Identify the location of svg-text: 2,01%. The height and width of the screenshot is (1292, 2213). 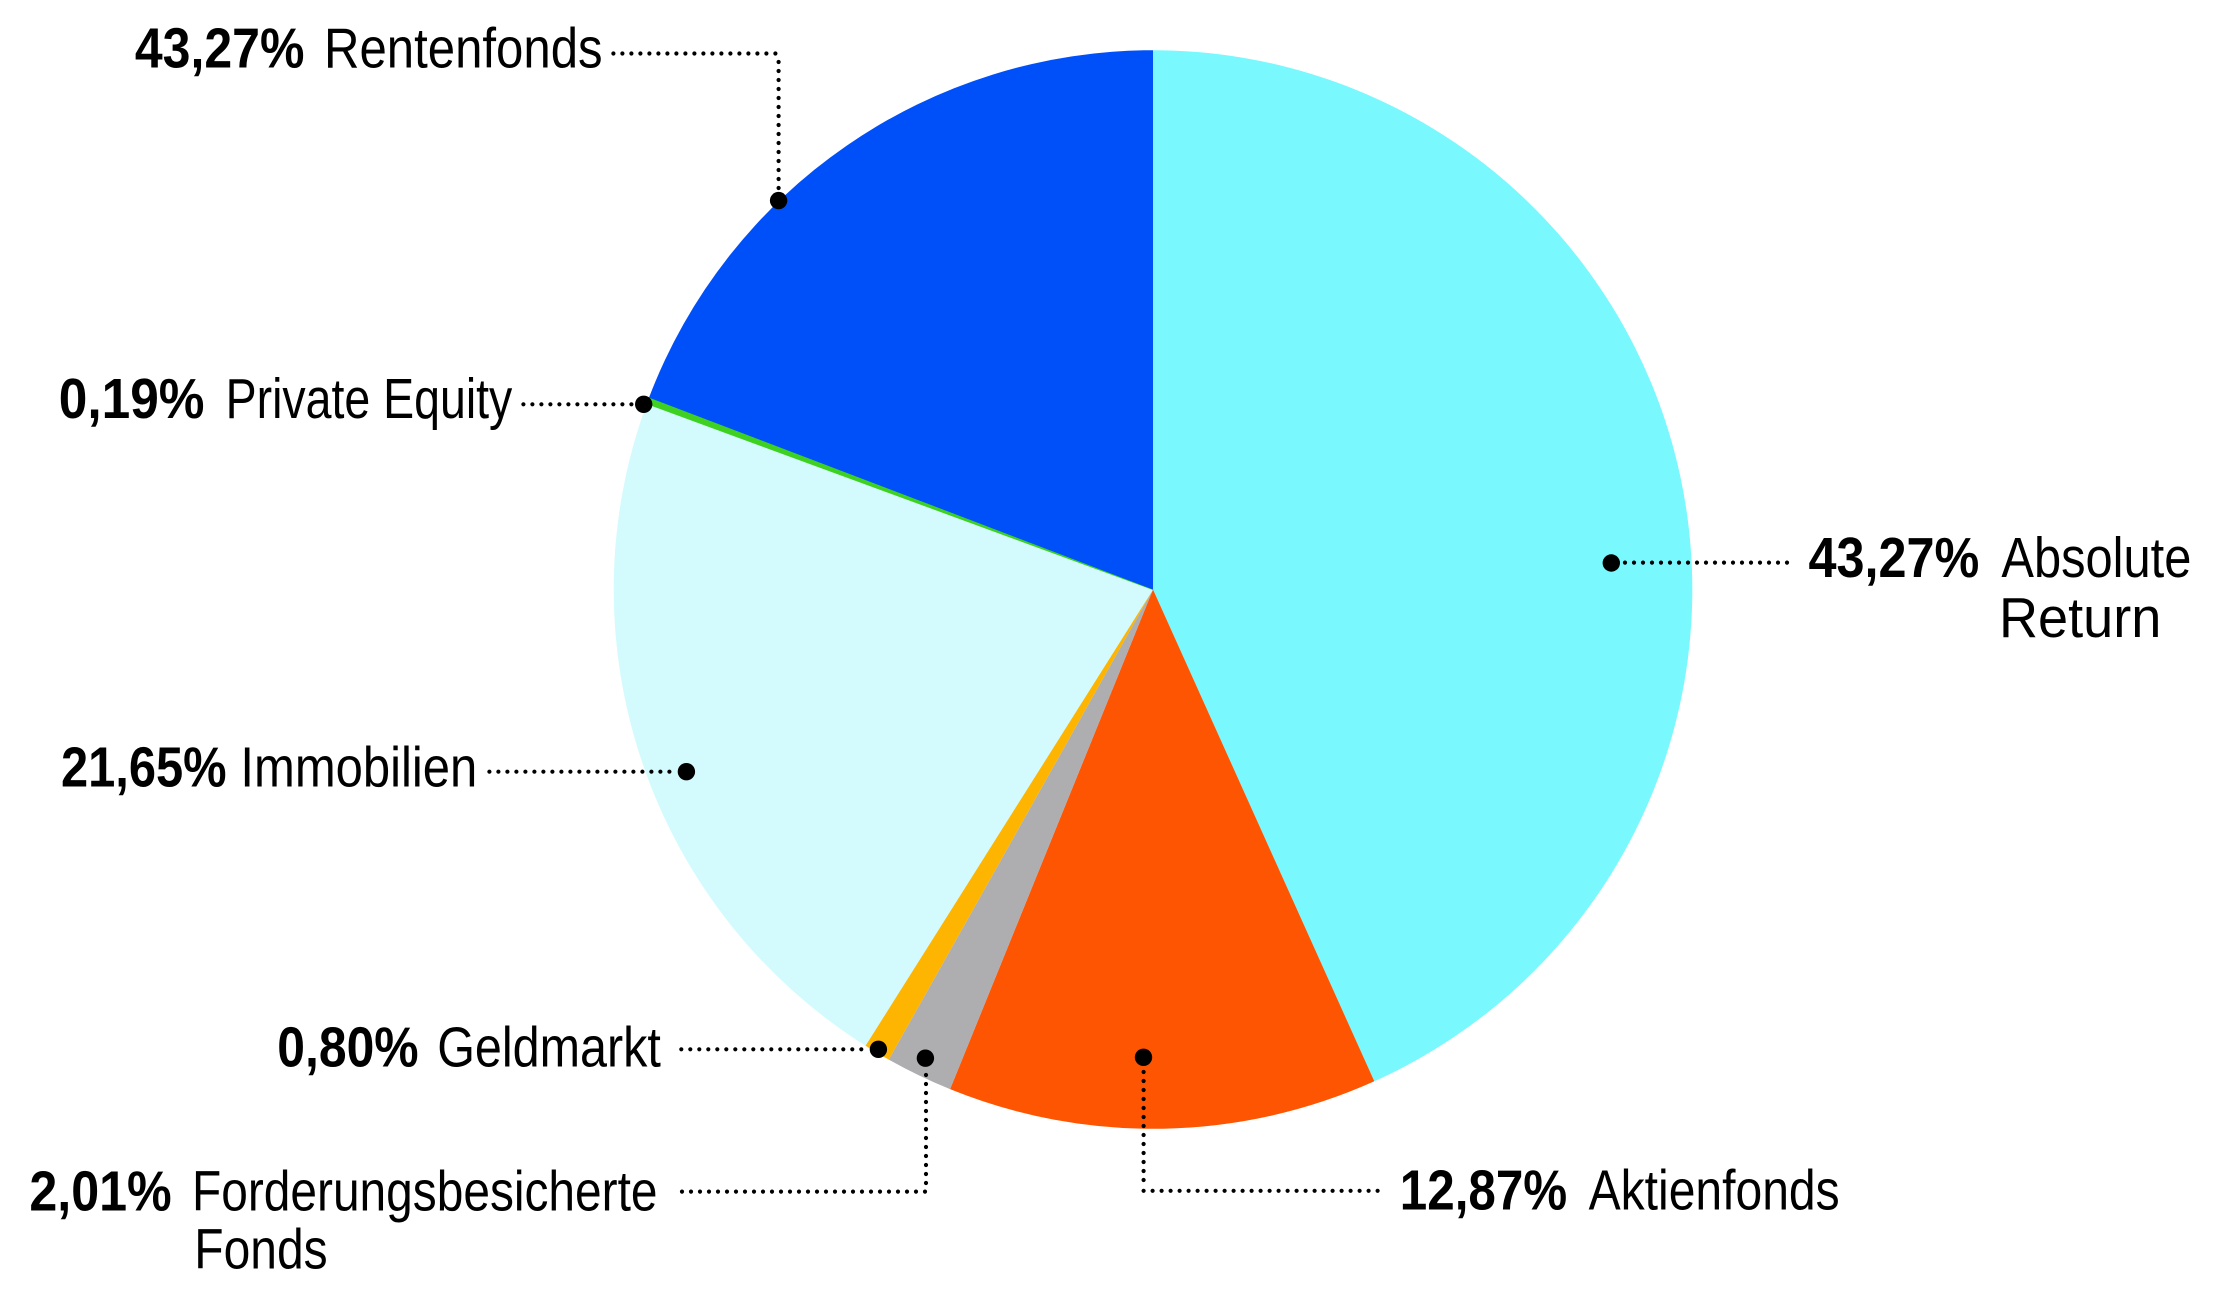
(100, 1191).